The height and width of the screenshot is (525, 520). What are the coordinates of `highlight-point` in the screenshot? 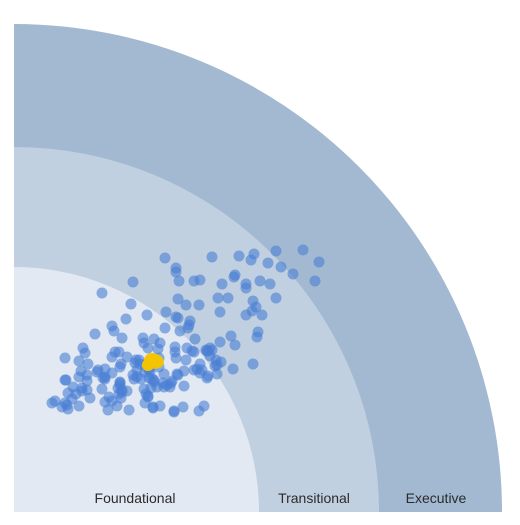 It's located at (150, 360).